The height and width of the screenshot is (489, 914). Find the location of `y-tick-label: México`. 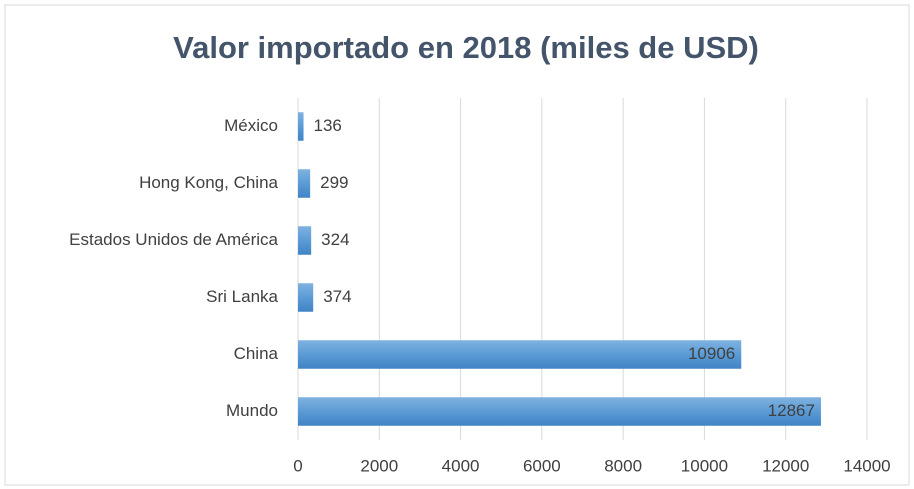

y-tick-label: México is located at coordinates (251, 125).